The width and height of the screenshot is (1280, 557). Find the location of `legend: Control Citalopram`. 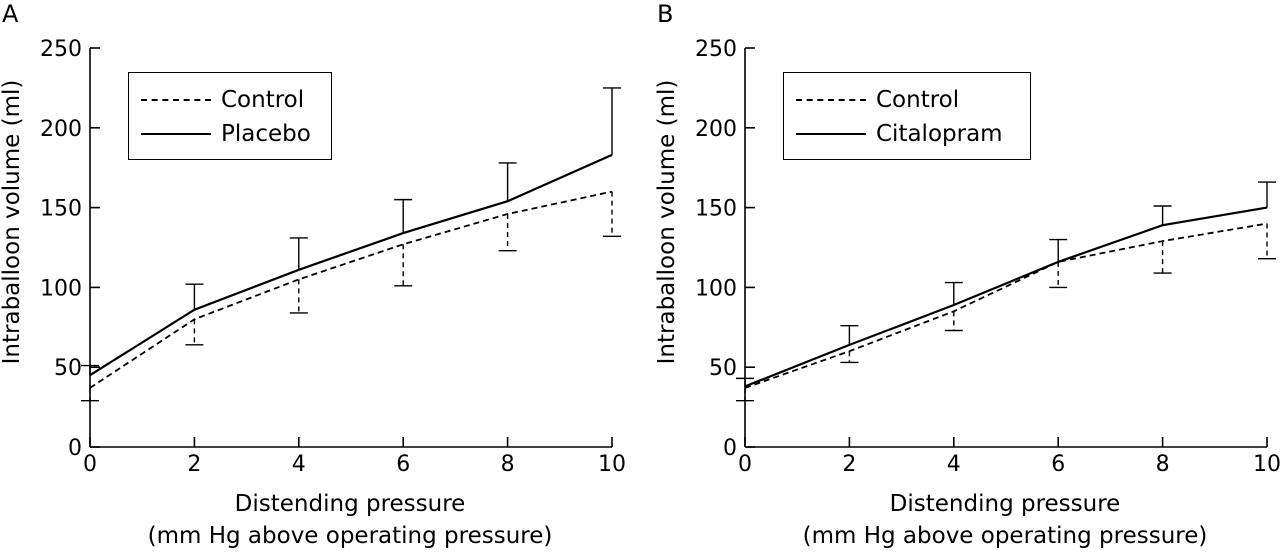

legend: Control Citalopram is located at coordinates (907, 116).